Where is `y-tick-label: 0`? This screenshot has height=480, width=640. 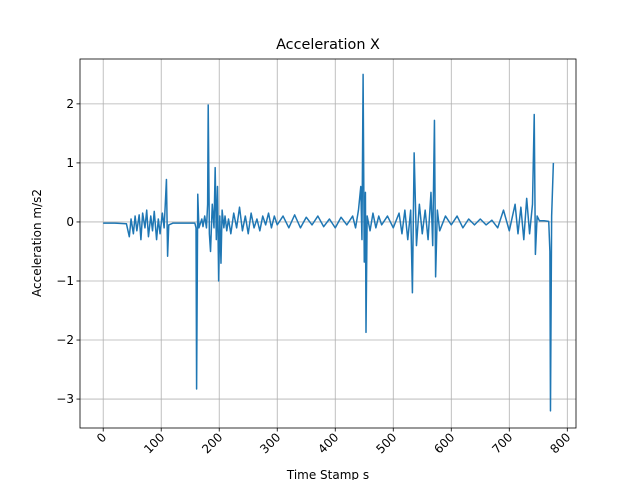
y-tick-label: 0 is located at coordinates (70, 222).